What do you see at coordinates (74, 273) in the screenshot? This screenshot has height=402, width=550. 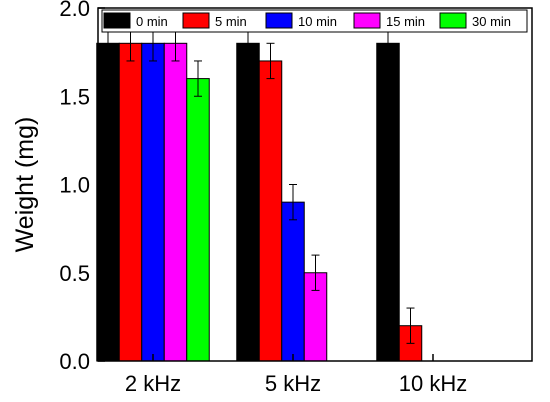 I see `y-tick-label: 0.5` at bounding box center [74, 273].